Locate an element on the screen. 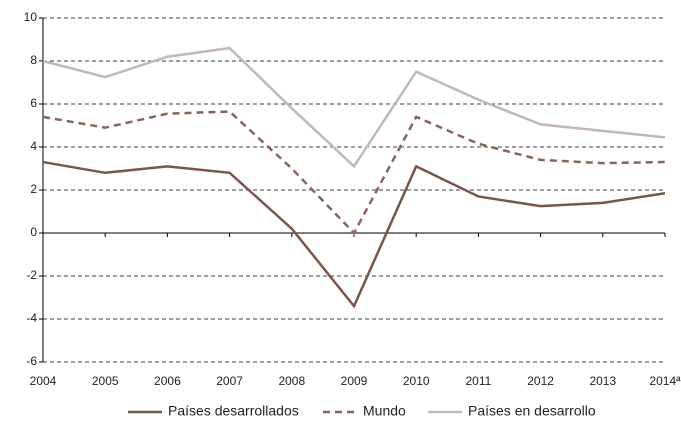 The image size is (681, 423). y-tick-label: 4 is located at coordinates (33, 146).